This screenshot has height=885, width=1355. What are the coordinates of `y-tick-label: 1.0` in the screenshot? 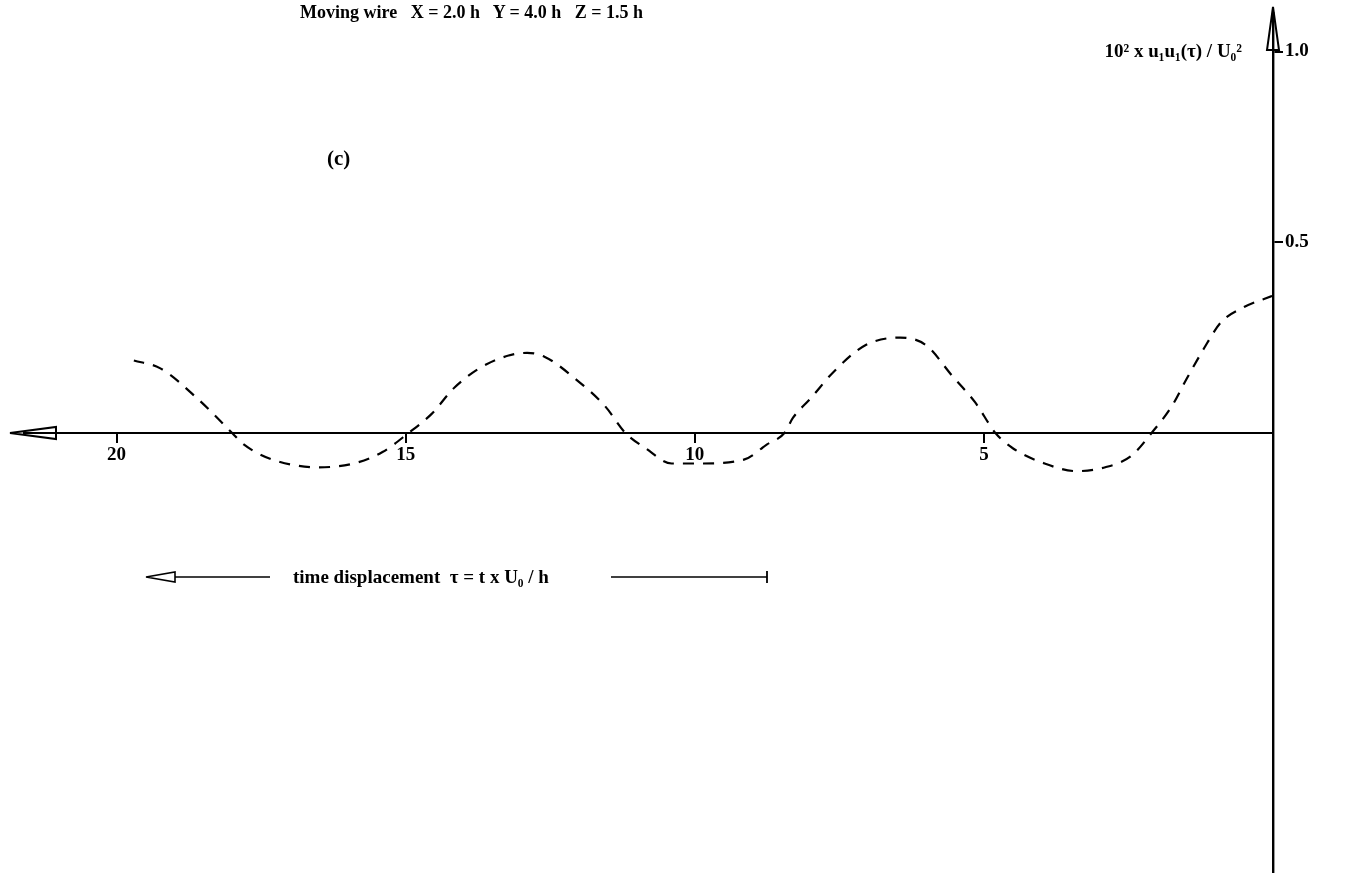 It's located at (1297, 50).